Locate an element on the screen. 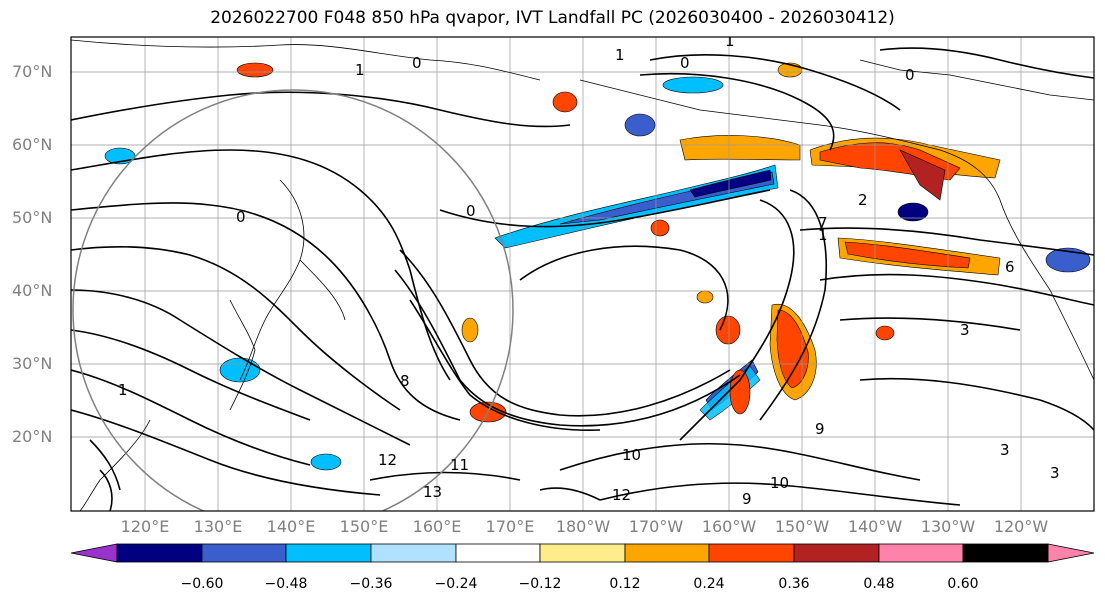  colorbar-tick-label: −0.12 is located at coordinates (540, 584).